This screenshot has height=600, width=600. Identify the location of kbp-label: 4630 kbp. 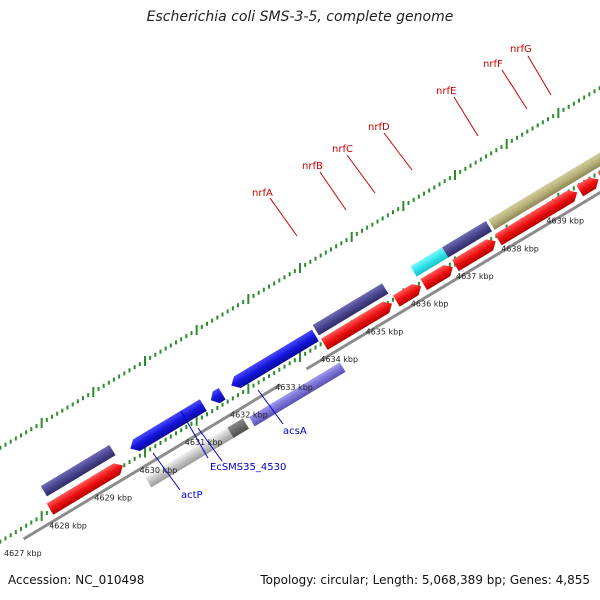
(159, 470).